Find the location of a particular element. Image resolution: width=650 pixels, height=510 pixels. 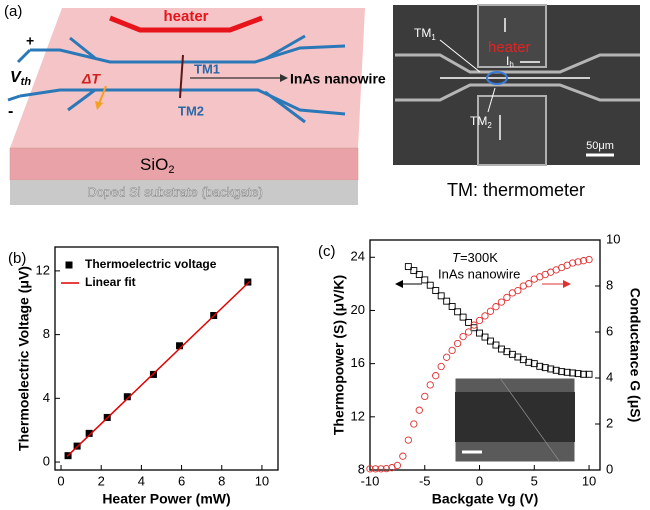

y2-tick-label: 10 is located at coordinates (613, 238).